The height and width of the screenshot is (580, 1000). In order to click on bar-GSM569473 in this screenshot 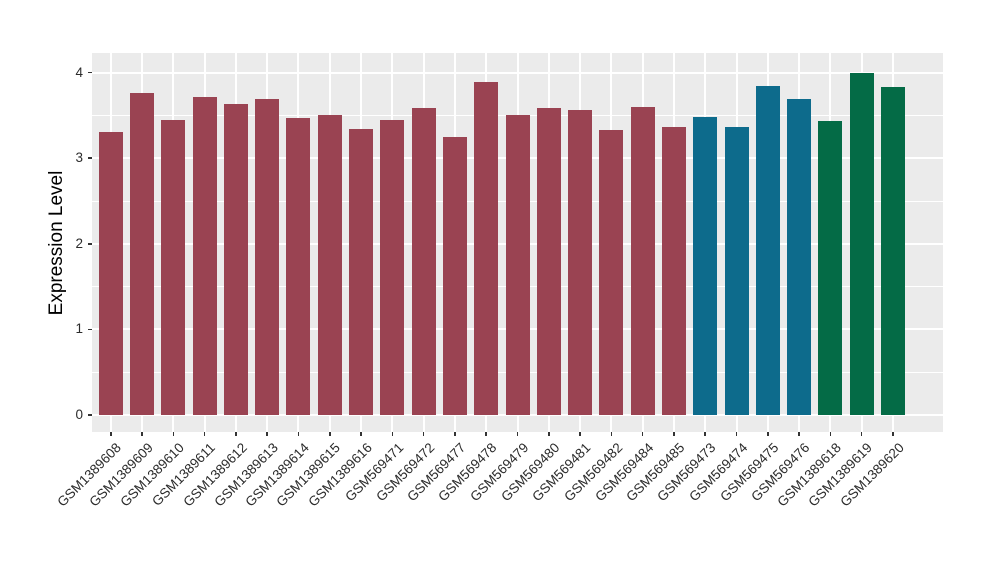, I will do `click(705, 266)`.